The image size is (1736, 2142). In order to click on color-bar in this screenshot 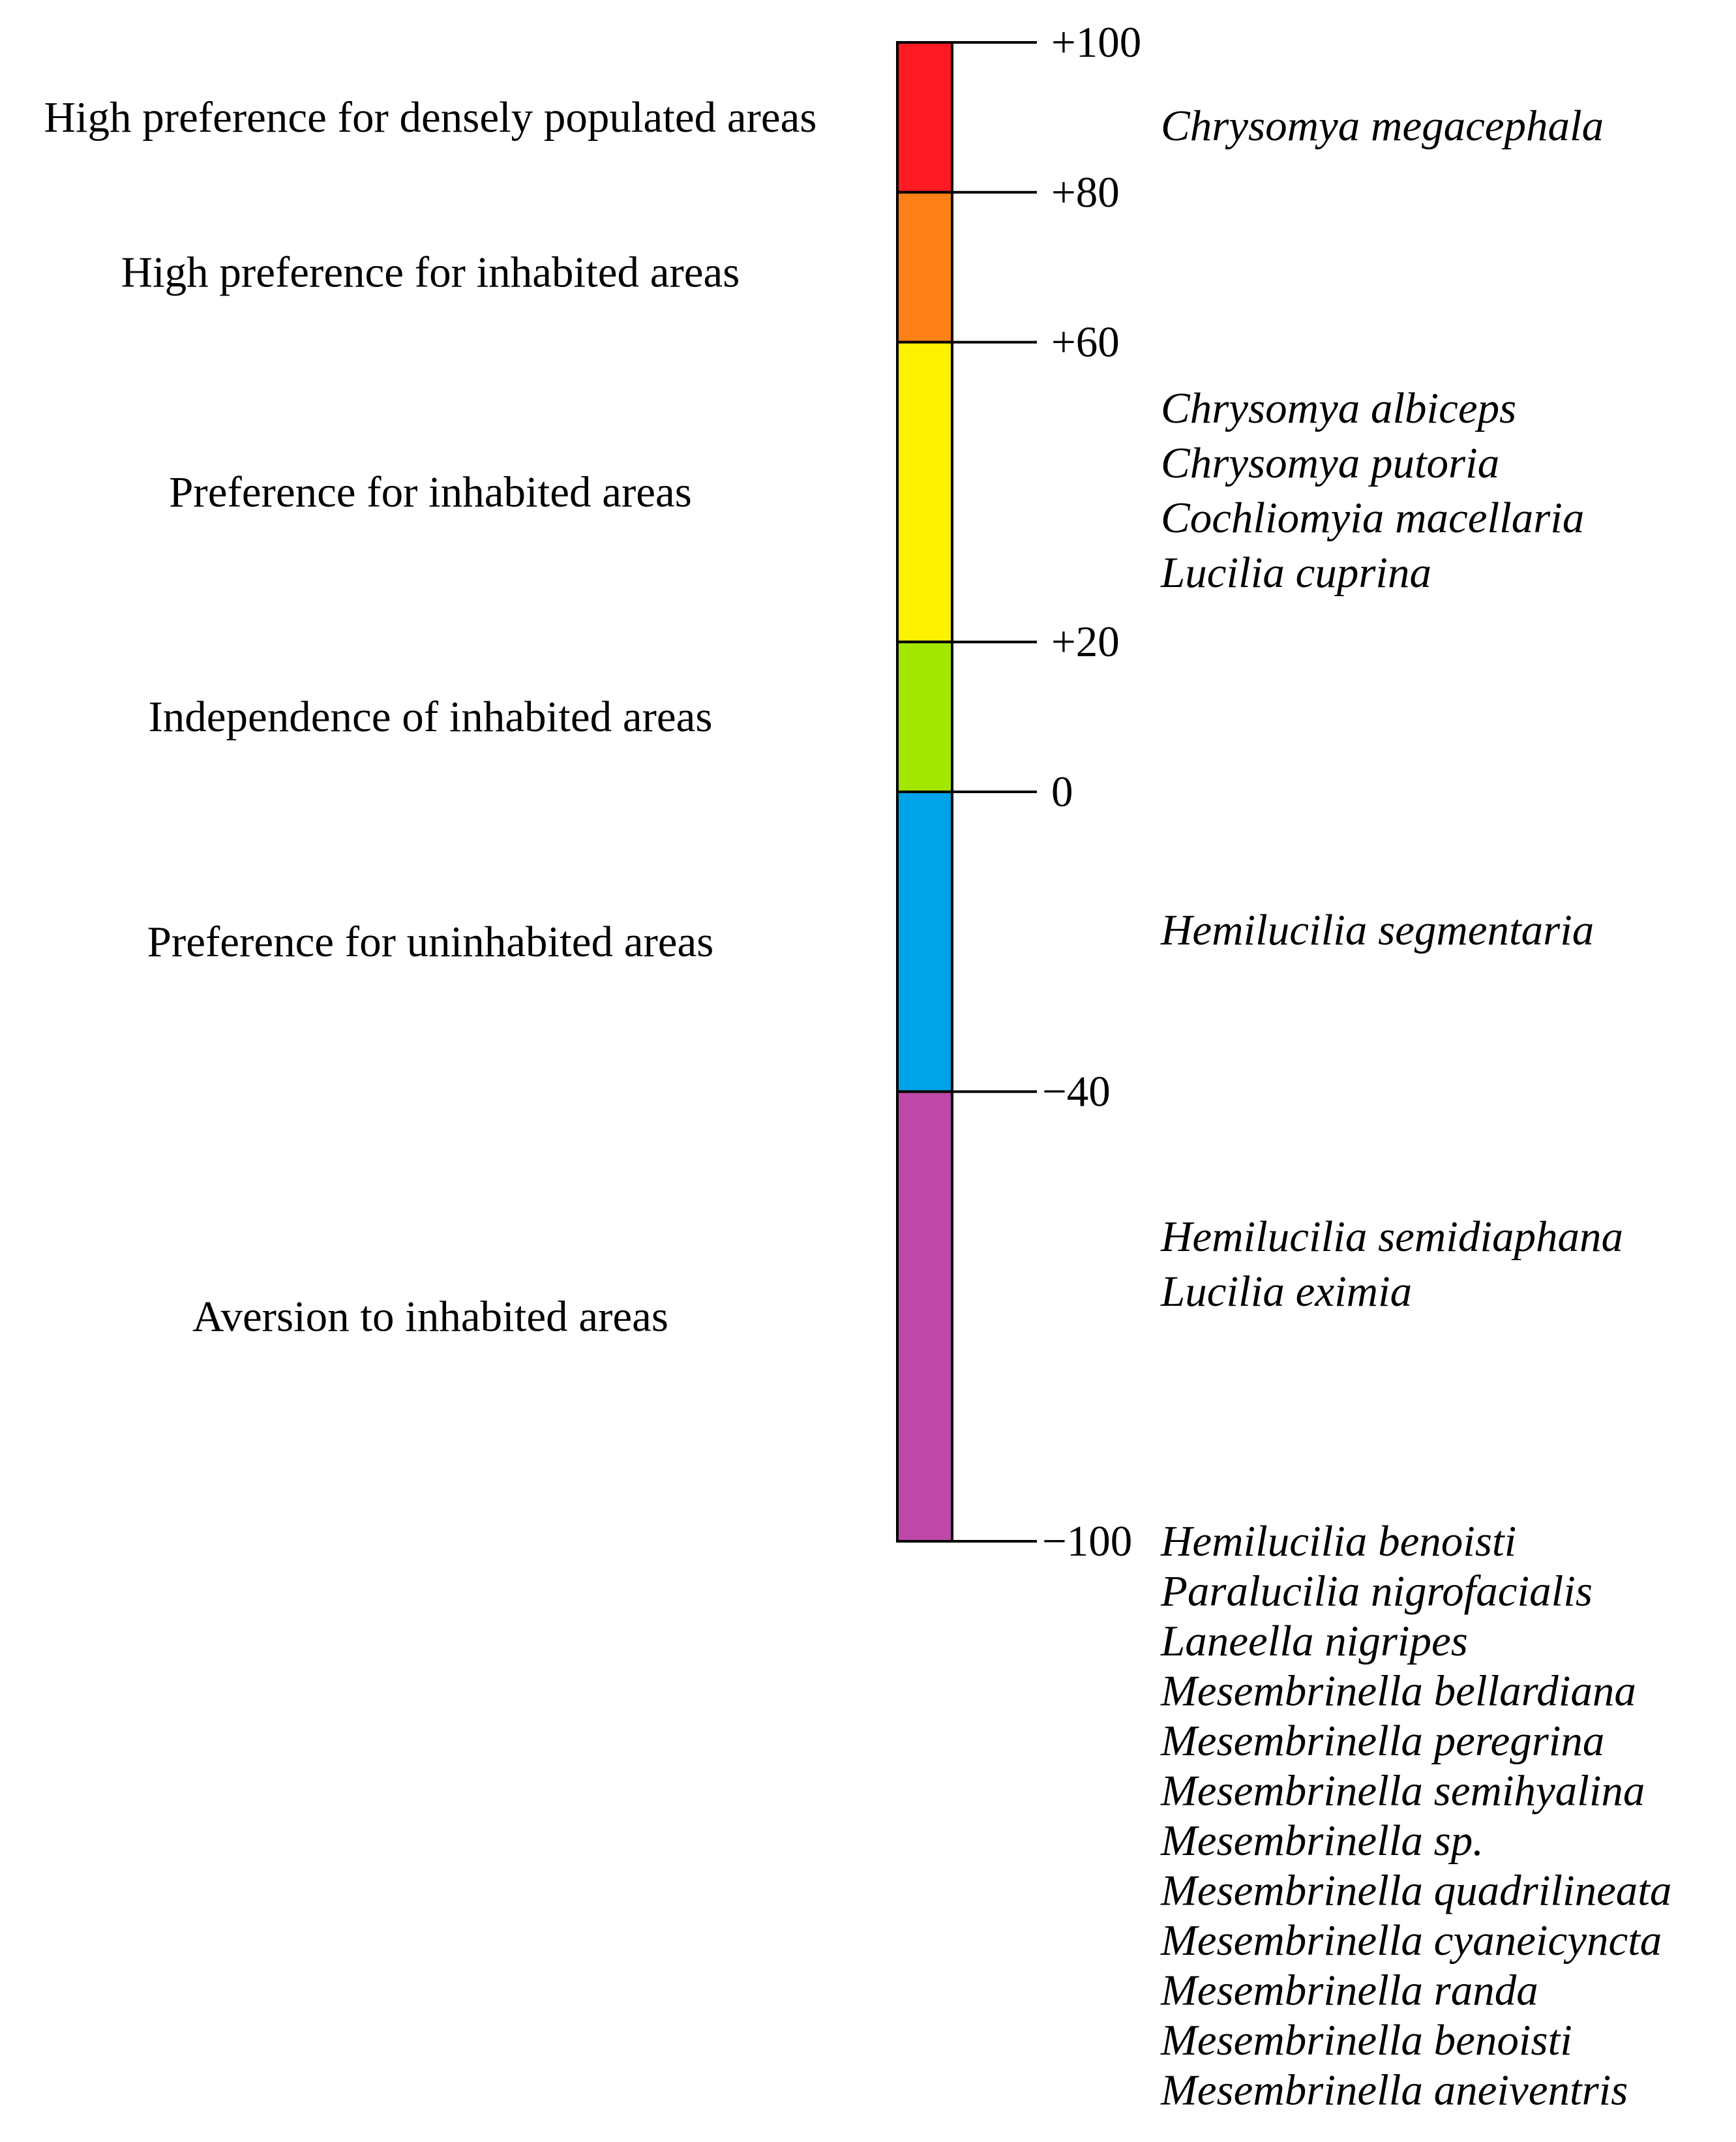, I will do `click(924, 792)`.